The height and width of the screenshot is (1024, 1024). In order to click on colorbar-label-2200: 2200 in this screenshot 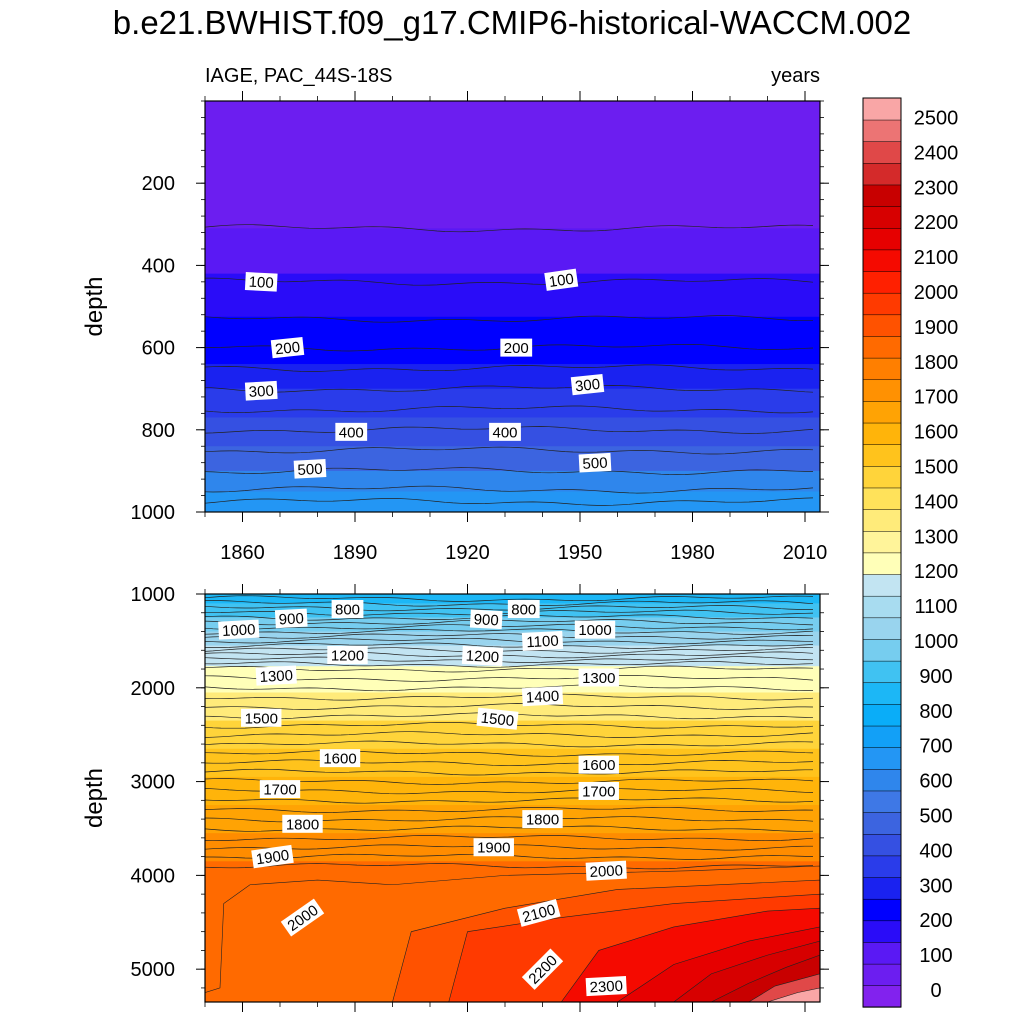, I will do `click(936, 223)`.